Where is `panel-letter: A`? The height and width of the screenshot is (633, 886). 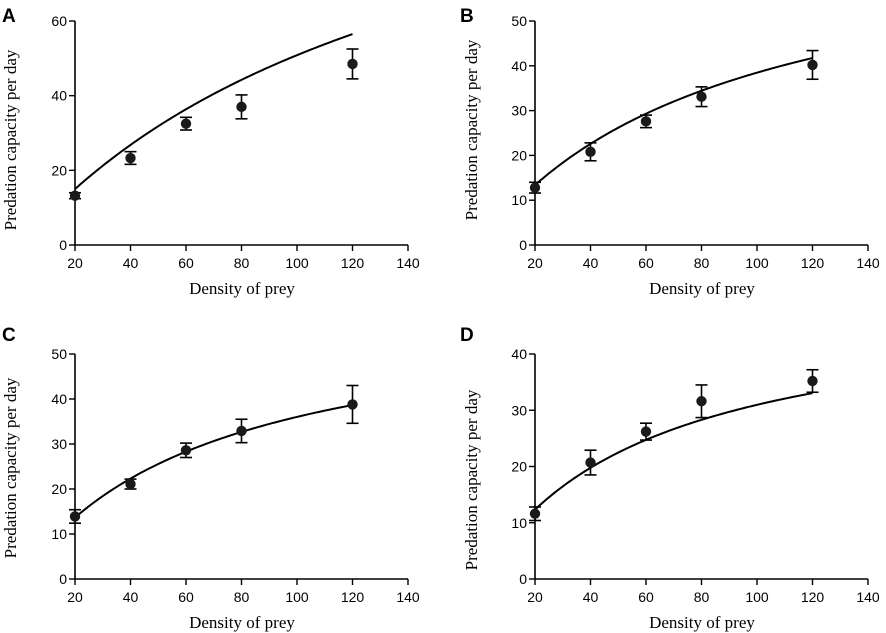
panel-letter: A is located at coordinates (9, 16).